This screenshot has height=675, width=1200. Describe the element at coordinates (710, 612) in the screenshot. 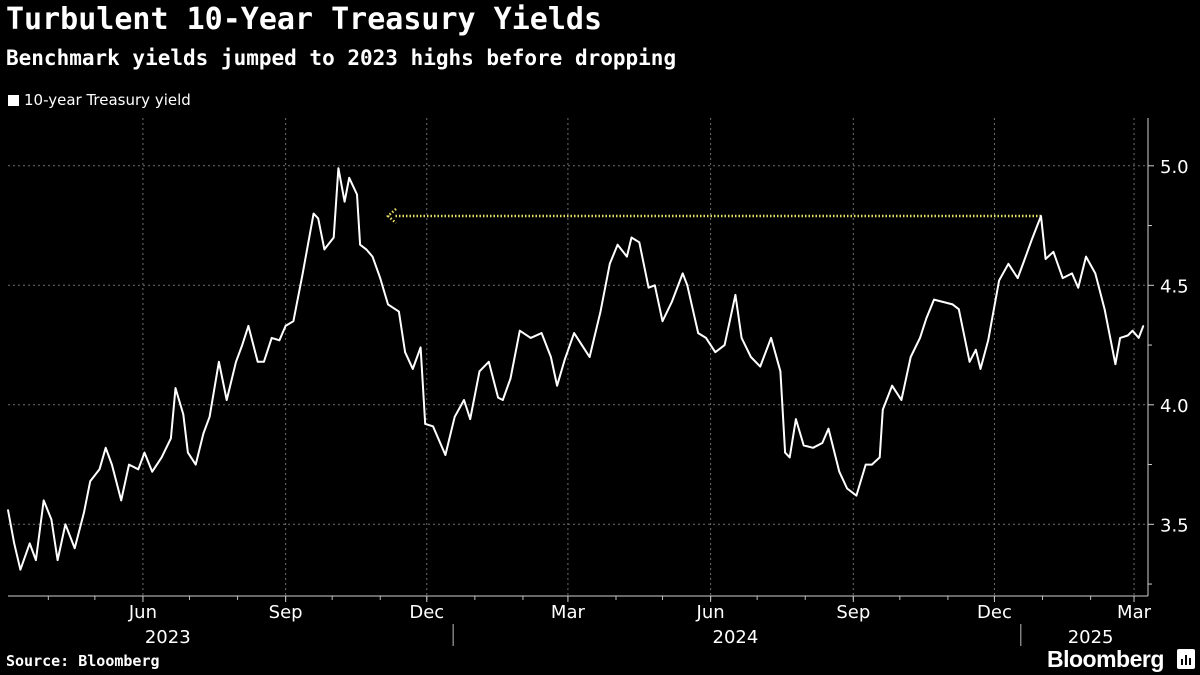

I see `x-month-label: Jun` at that location.